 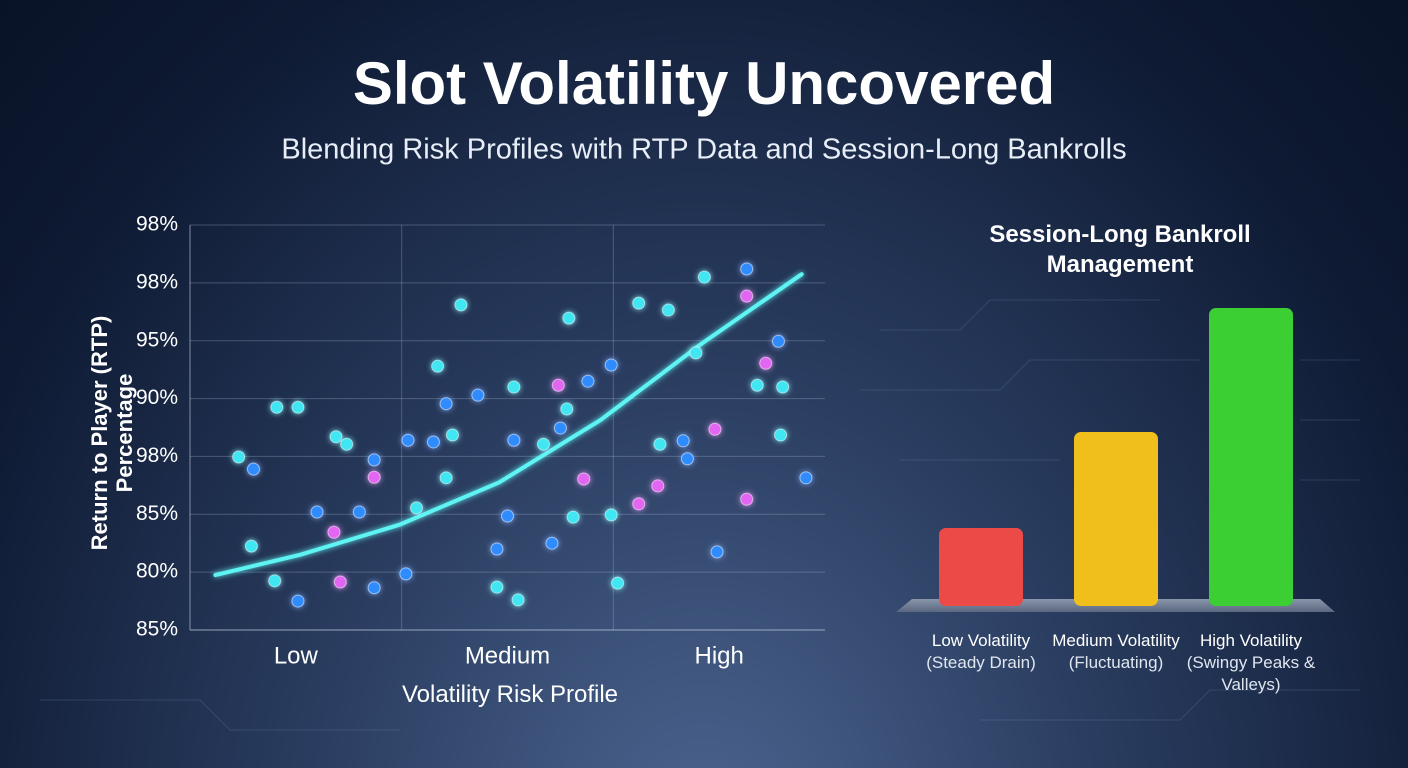 What do you see at coordinates (718, 655) in the screenshot?
I see `x-tick-label: High` at bounding box center [718, 655].